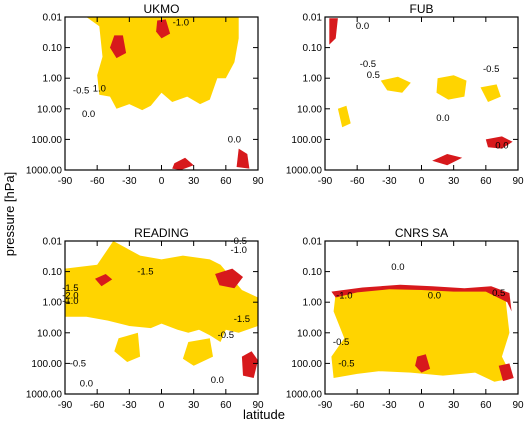 This screenshot has width=527, height=428. I want to click on contour-label: 1.0, so click(99, 89).